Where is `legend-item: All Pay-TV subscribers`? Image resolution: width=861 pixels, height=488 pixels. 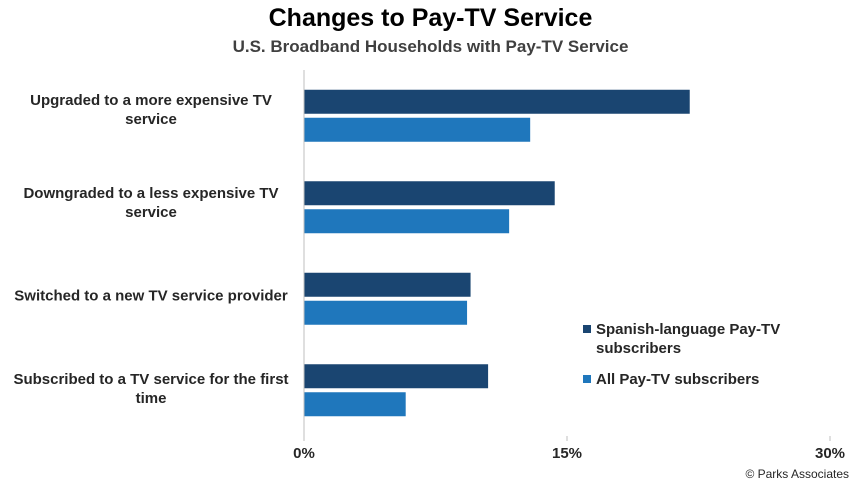 legend-item: All Pay-TV subscribers is located at coordinates (708, 379).